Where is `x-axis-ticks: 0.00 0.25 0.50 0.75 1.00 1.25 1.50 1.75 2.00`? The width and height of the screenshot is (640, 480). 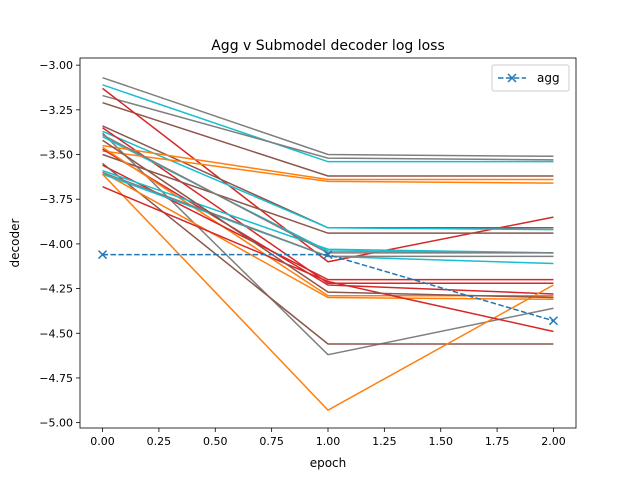
x-axis-ticks: 0.00 0.25 0.50 0.75 1.00 1.25 1.50 1.75 2.00 is located at coordinates (328, 438).